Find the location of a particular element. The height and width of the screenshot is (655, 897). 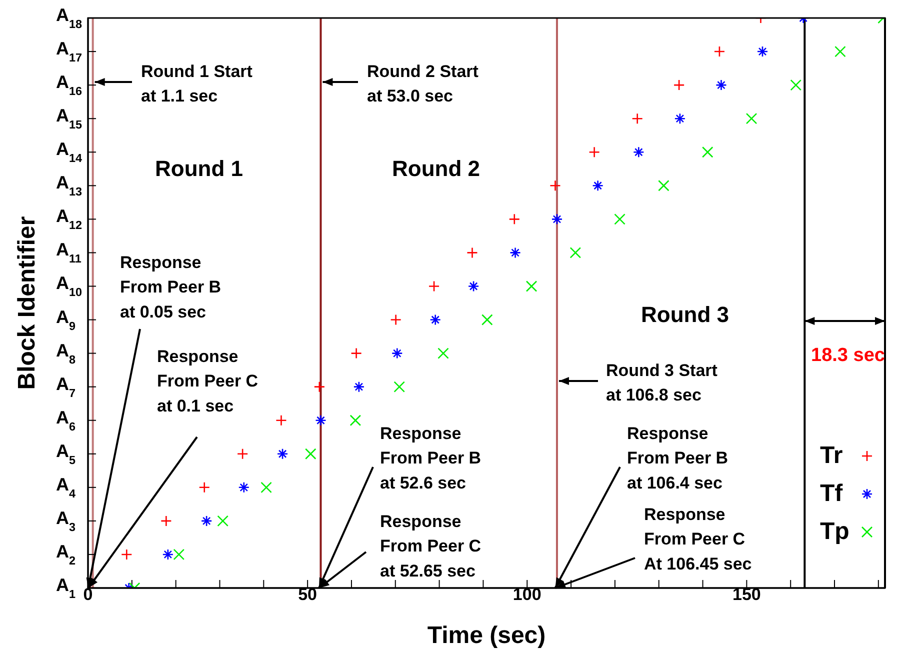

y-tick-label: A$_{8}$ is located at coordinates (66, 353).